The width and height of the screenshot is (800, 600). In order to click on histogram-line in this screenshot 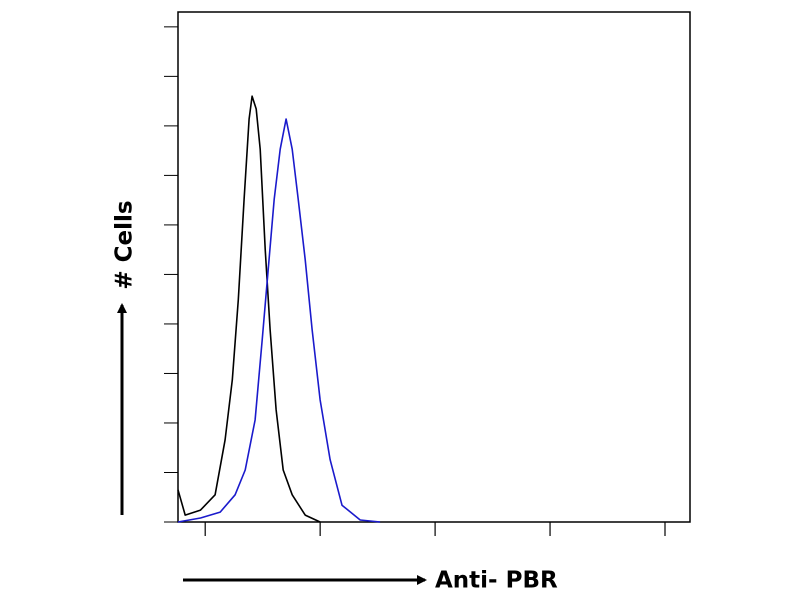, I will do `click(249, 309)`.